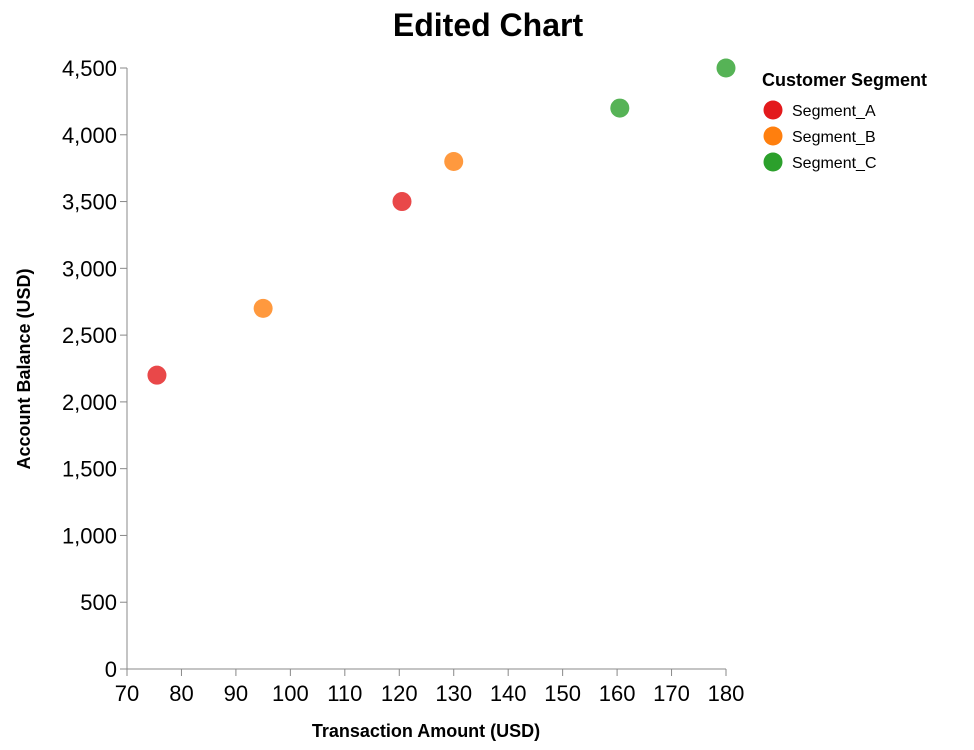 The image size is (974, 750). What do you see at coordinates (89, 135) in the screenshot?
I see `y-tick-label: 4,000` at bounding box center [89, 135].